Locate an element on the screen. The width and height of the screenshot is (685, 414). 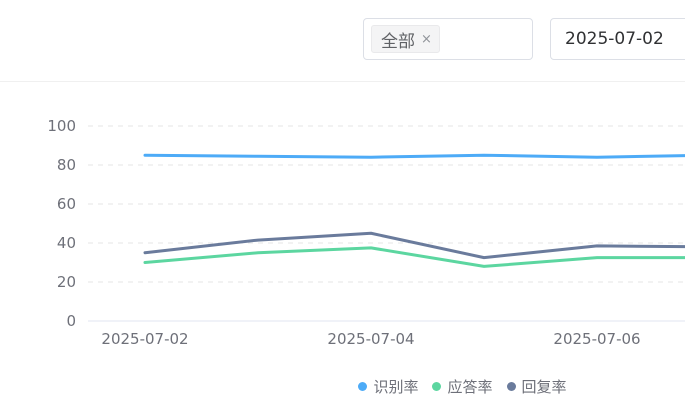
x-tick-label: 2025-07-04 is located at coordinates (370, 339).